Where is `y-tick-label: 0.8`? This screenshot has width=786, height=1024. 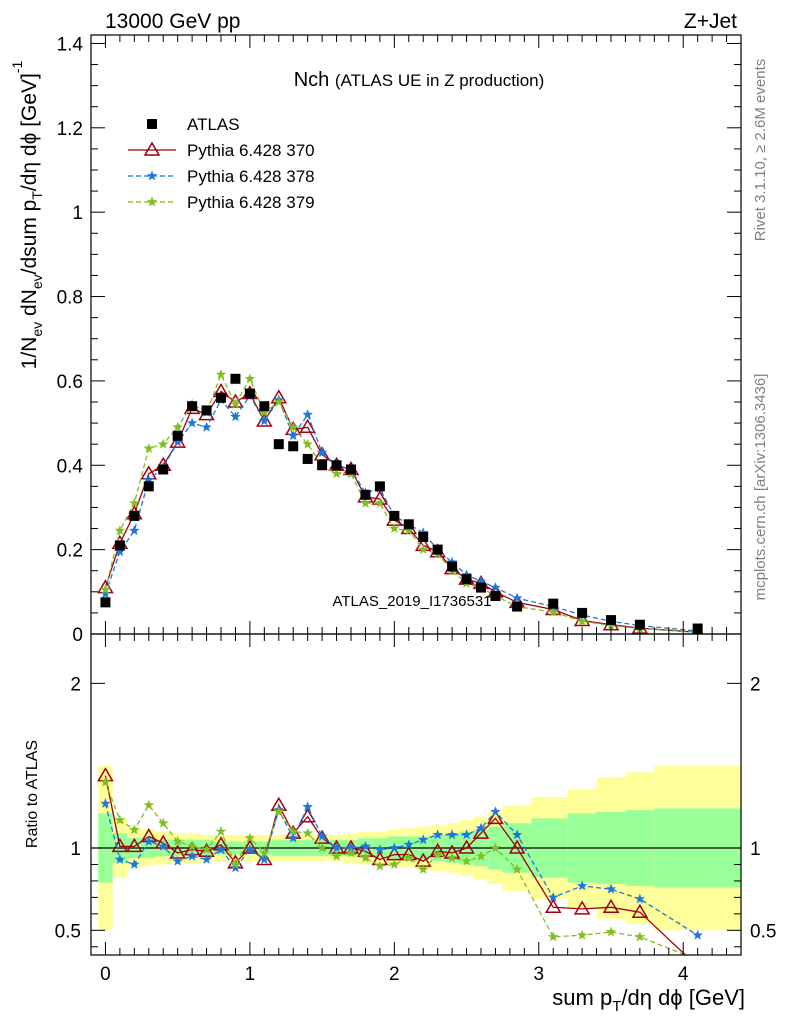 y-tick-label: 0.8 is located at coordinates (70, 298).